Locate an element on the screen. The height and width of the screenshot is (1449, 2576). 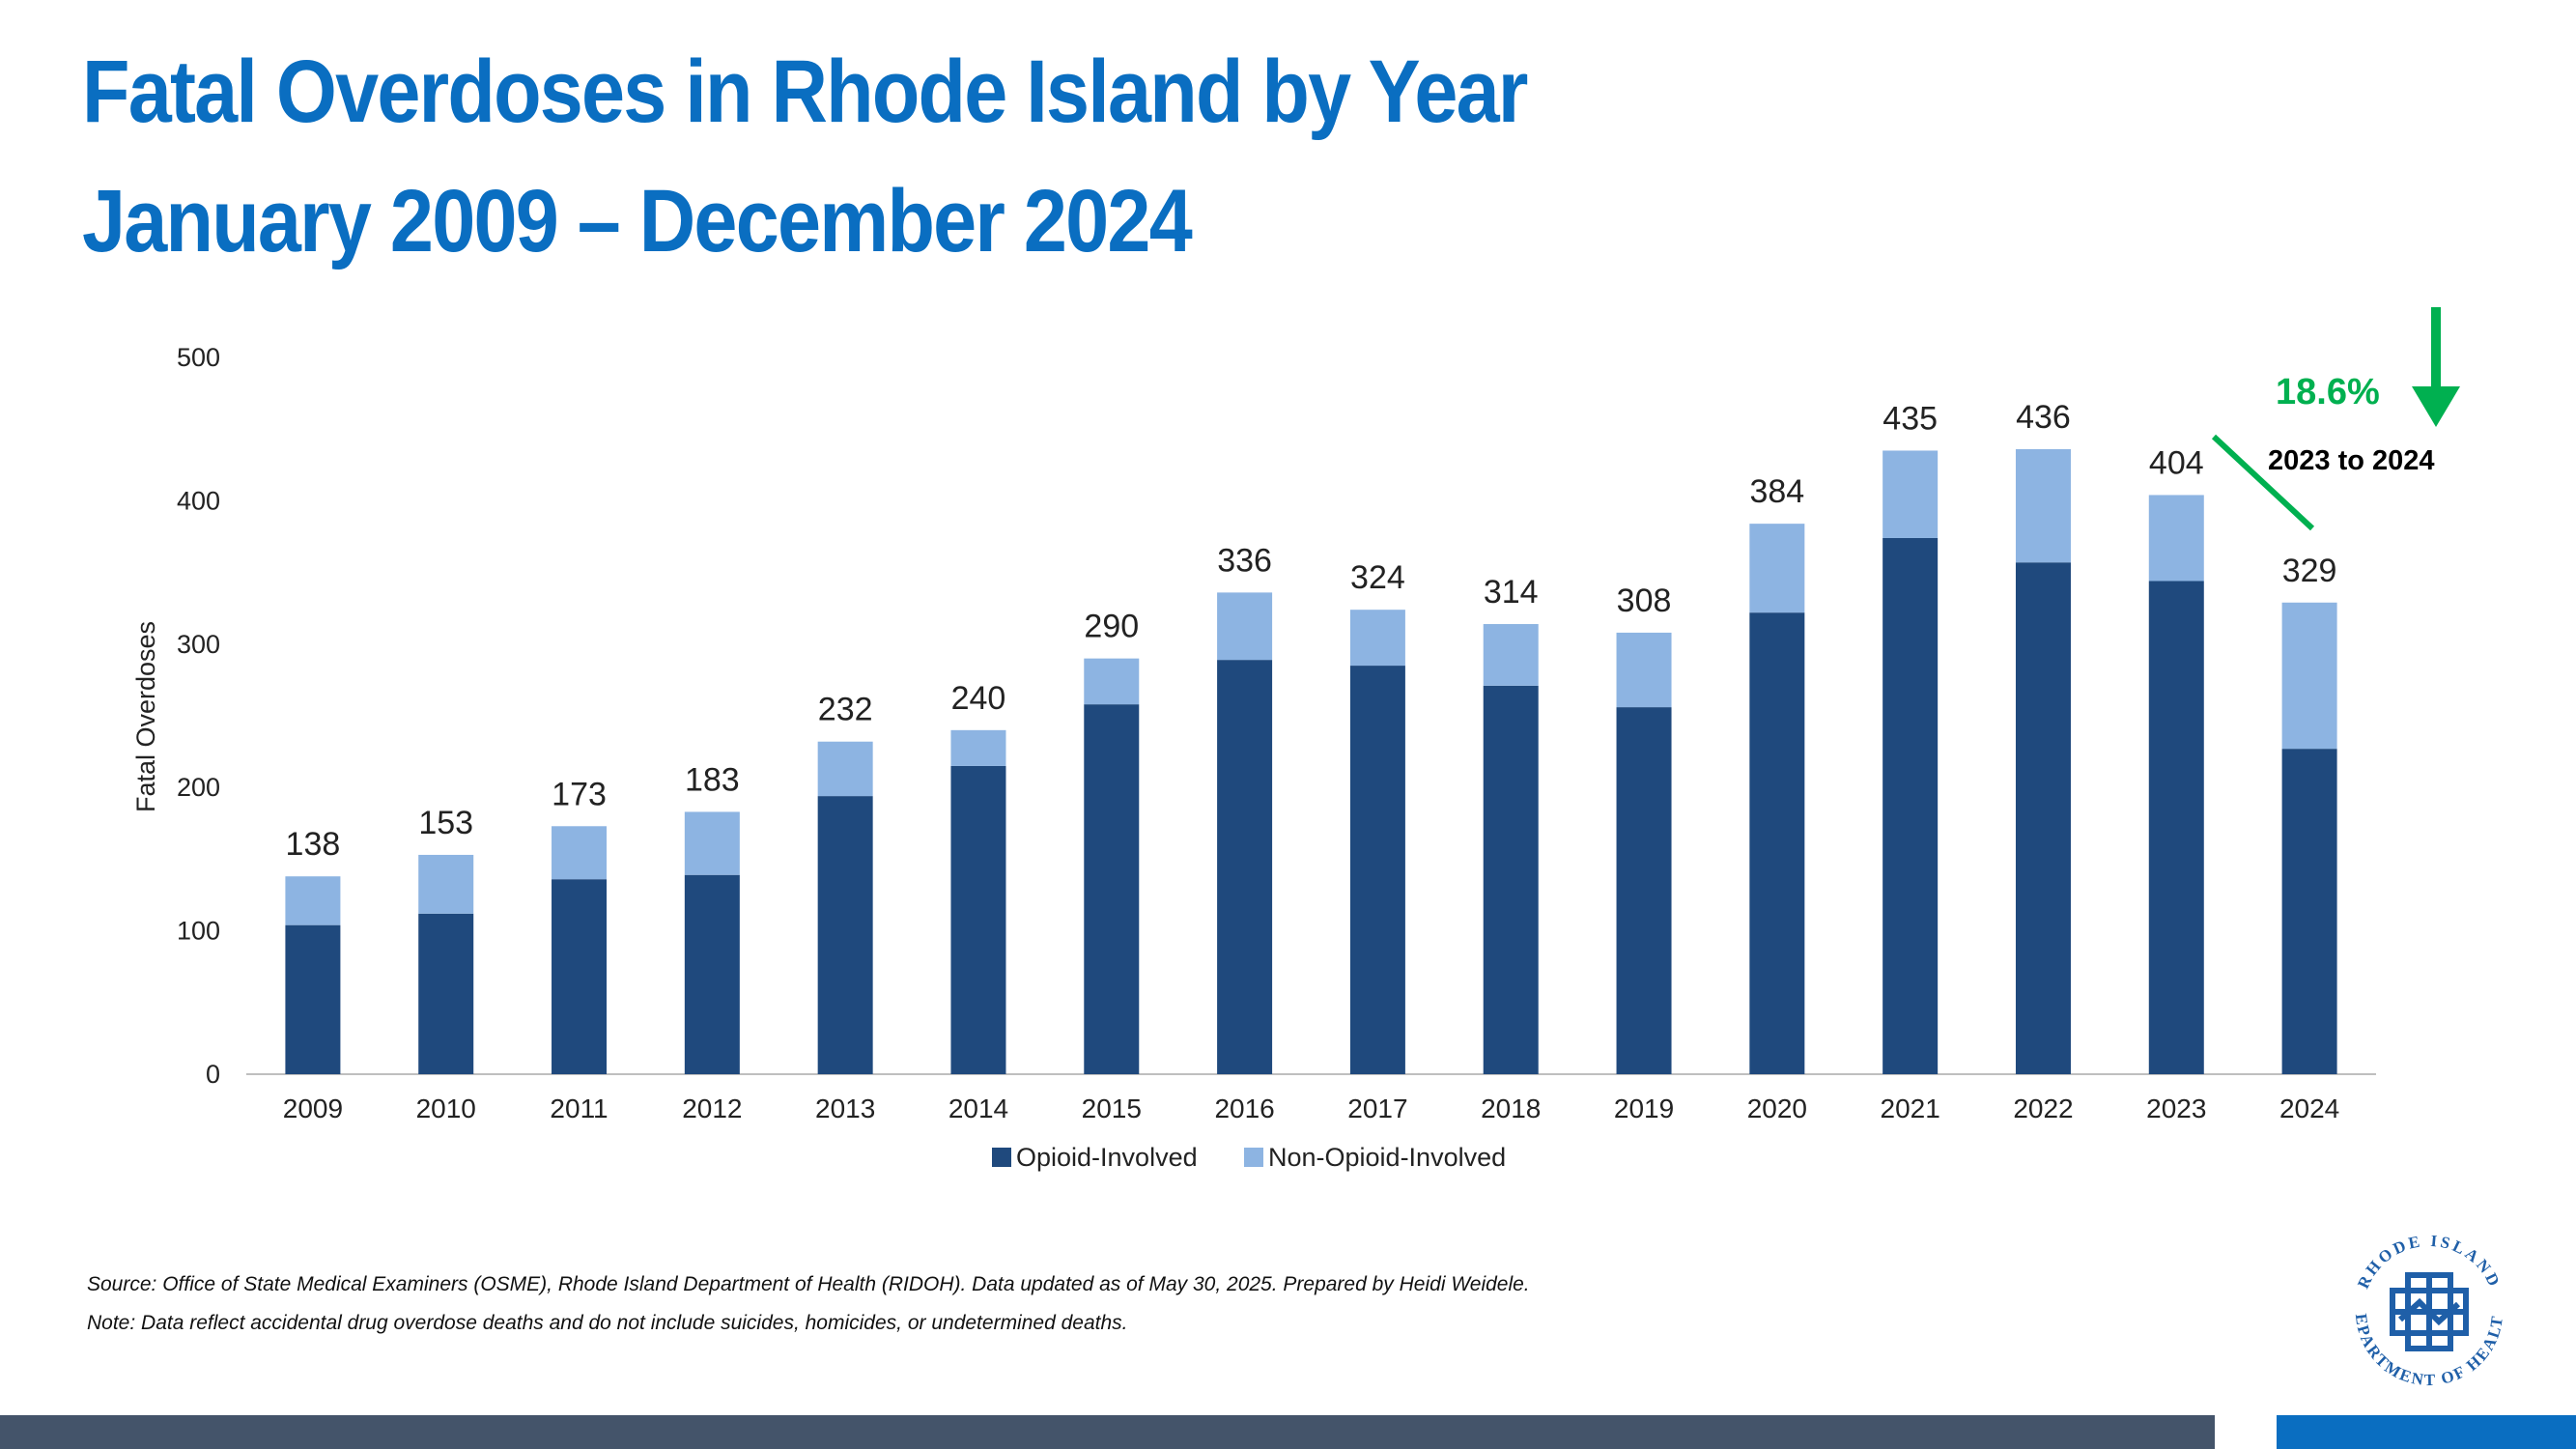
x-tick-label-2022: 2022 is located at coordinates (2043, 1108).